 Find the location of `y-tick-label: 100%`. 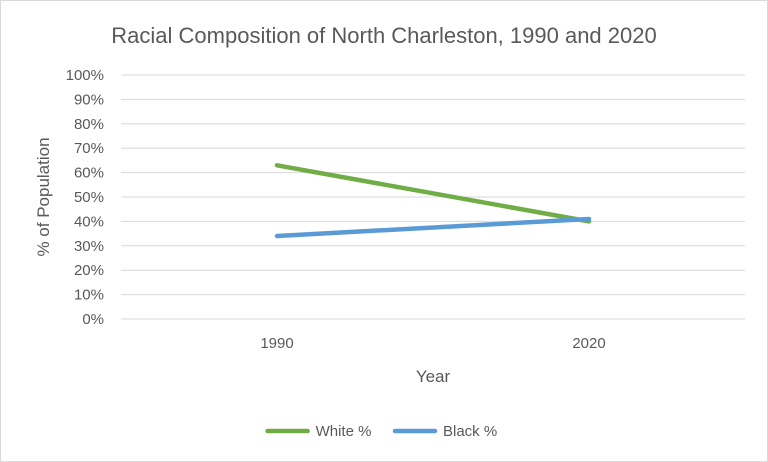

y-tick-label: 100% is located at coordinates (85, 75).